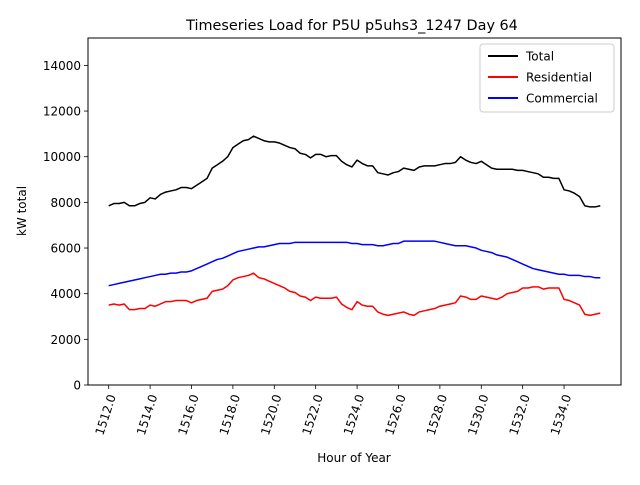  I want to click on y-tick-label: 10000, so click(62, 157).